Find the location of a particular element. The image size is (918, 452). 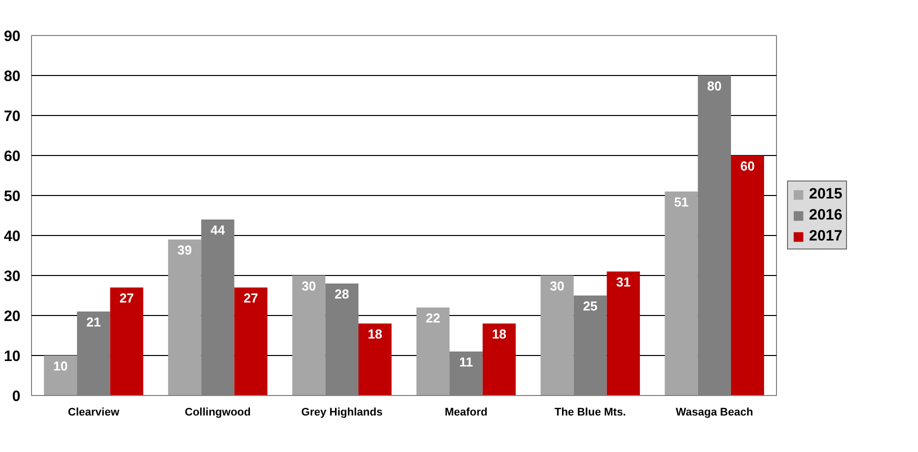

data-label: 21 is located at coordinates (93, 322).